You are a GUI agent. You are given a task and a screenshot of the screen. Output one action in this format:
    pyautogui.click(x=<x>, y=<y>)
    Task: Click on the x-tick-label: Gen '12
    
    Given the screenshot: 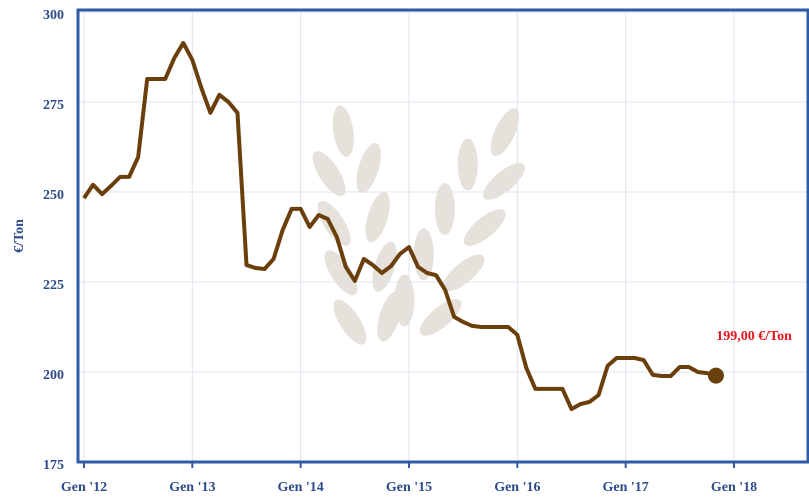 What is the action you would take?
    pyautogui.click(x=84, y=487)
    